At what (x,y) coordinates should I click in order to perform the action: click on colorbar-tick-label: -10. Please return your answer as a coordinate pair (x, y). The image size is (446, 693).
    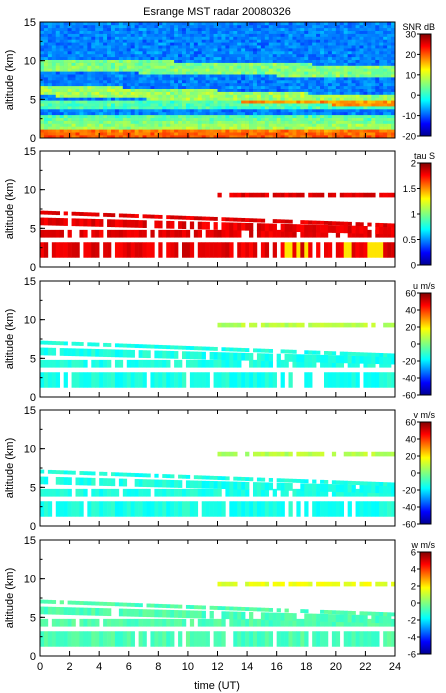
    Looking at the image, I should click on (409, 116).